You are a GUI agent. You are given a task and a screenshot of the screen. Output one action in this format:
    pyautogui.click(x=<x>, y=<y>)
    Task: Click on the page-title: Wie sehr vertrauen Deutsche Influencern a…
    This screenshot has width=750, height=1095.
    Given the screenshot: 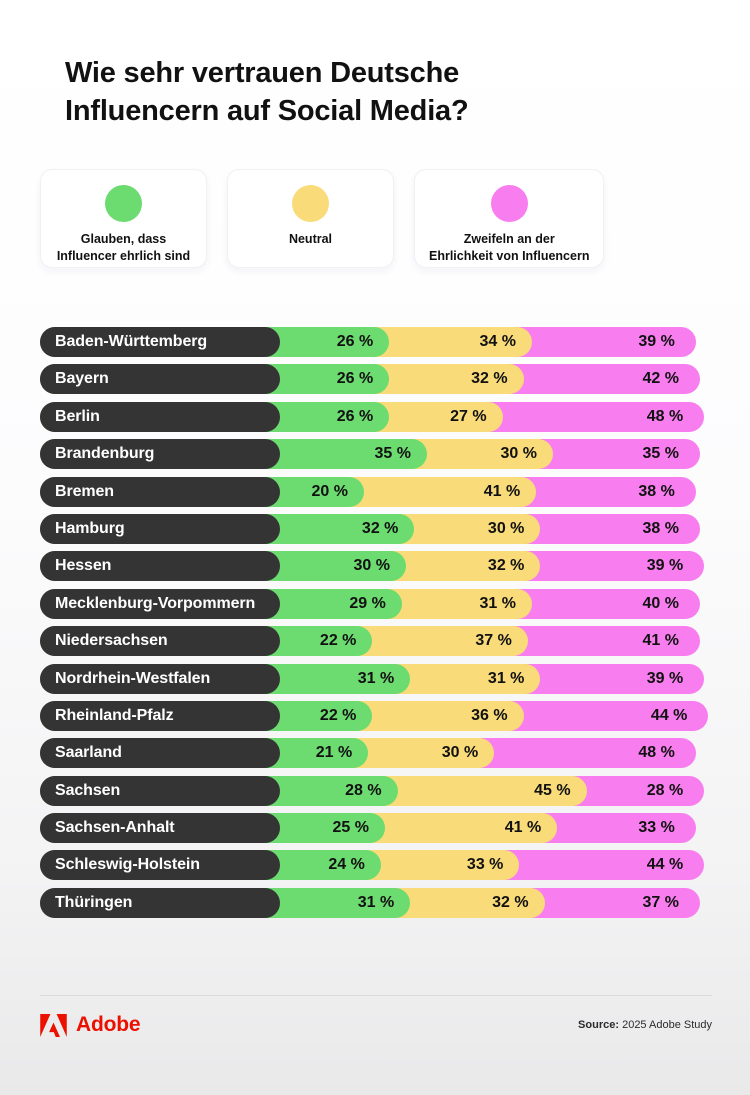 What is the action you would take?
    pyautogui.click(x=267, y=92)
    